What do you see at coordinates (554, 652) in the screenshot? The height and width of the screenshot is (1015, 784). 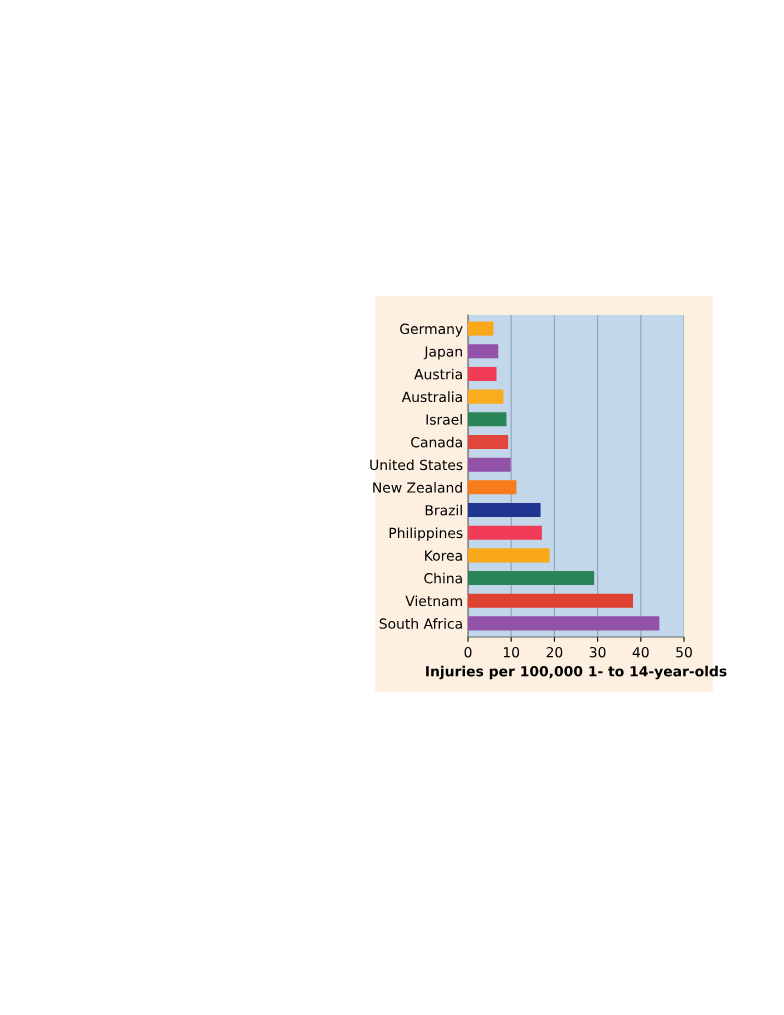 I see `x-tick-label: 20` at bounding box center [554, 652].